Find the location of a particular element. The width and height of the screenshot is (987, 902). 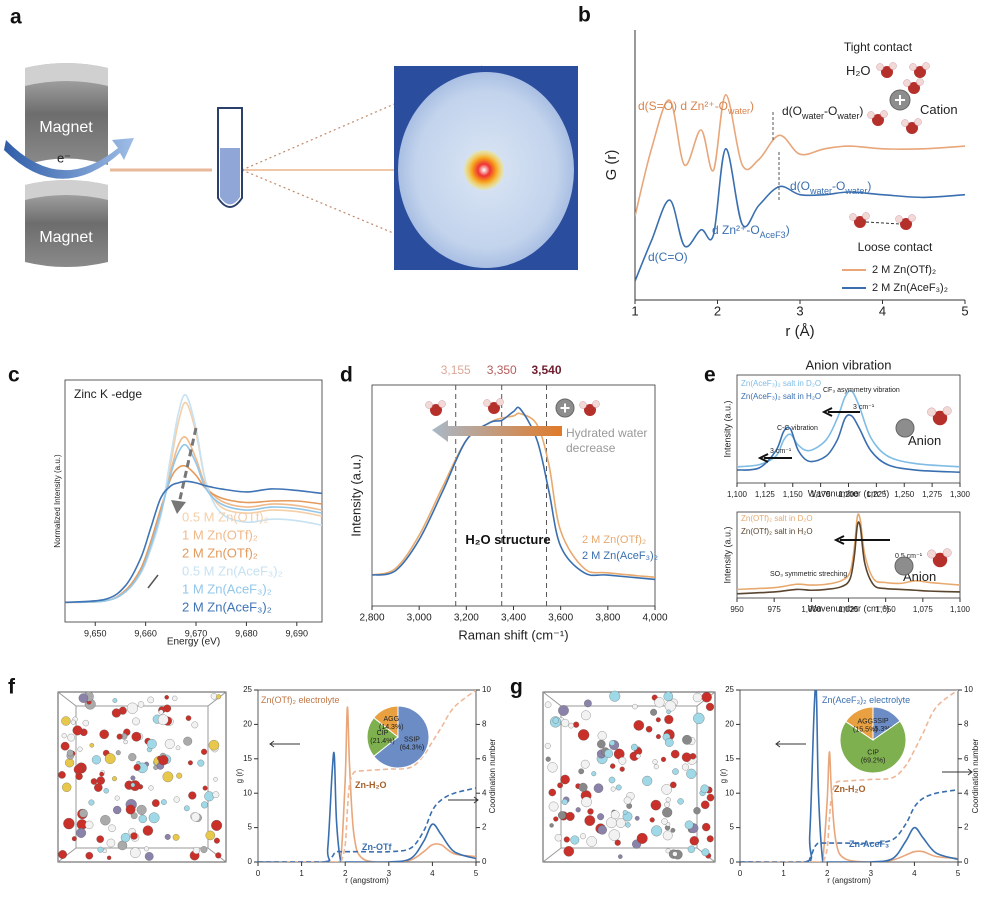

y-tick-label: 20 is located at coordinates (247, 724).